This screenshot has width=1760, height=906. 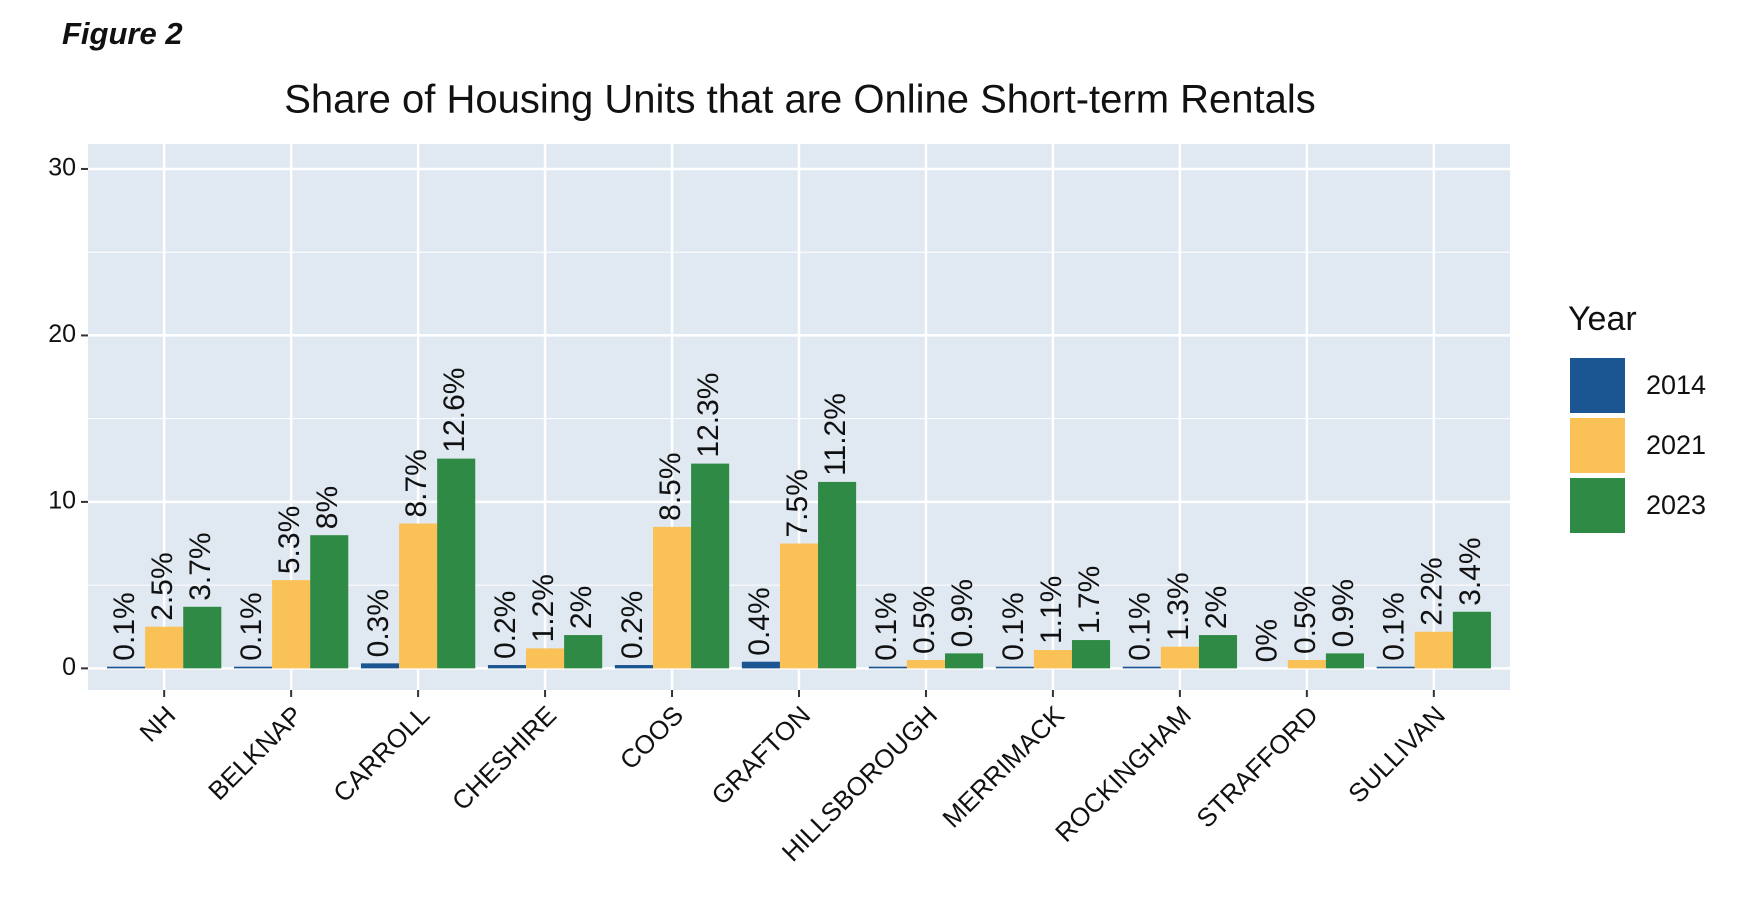 I want to click on value-label: 12.3%, so click(x=708, y=415).